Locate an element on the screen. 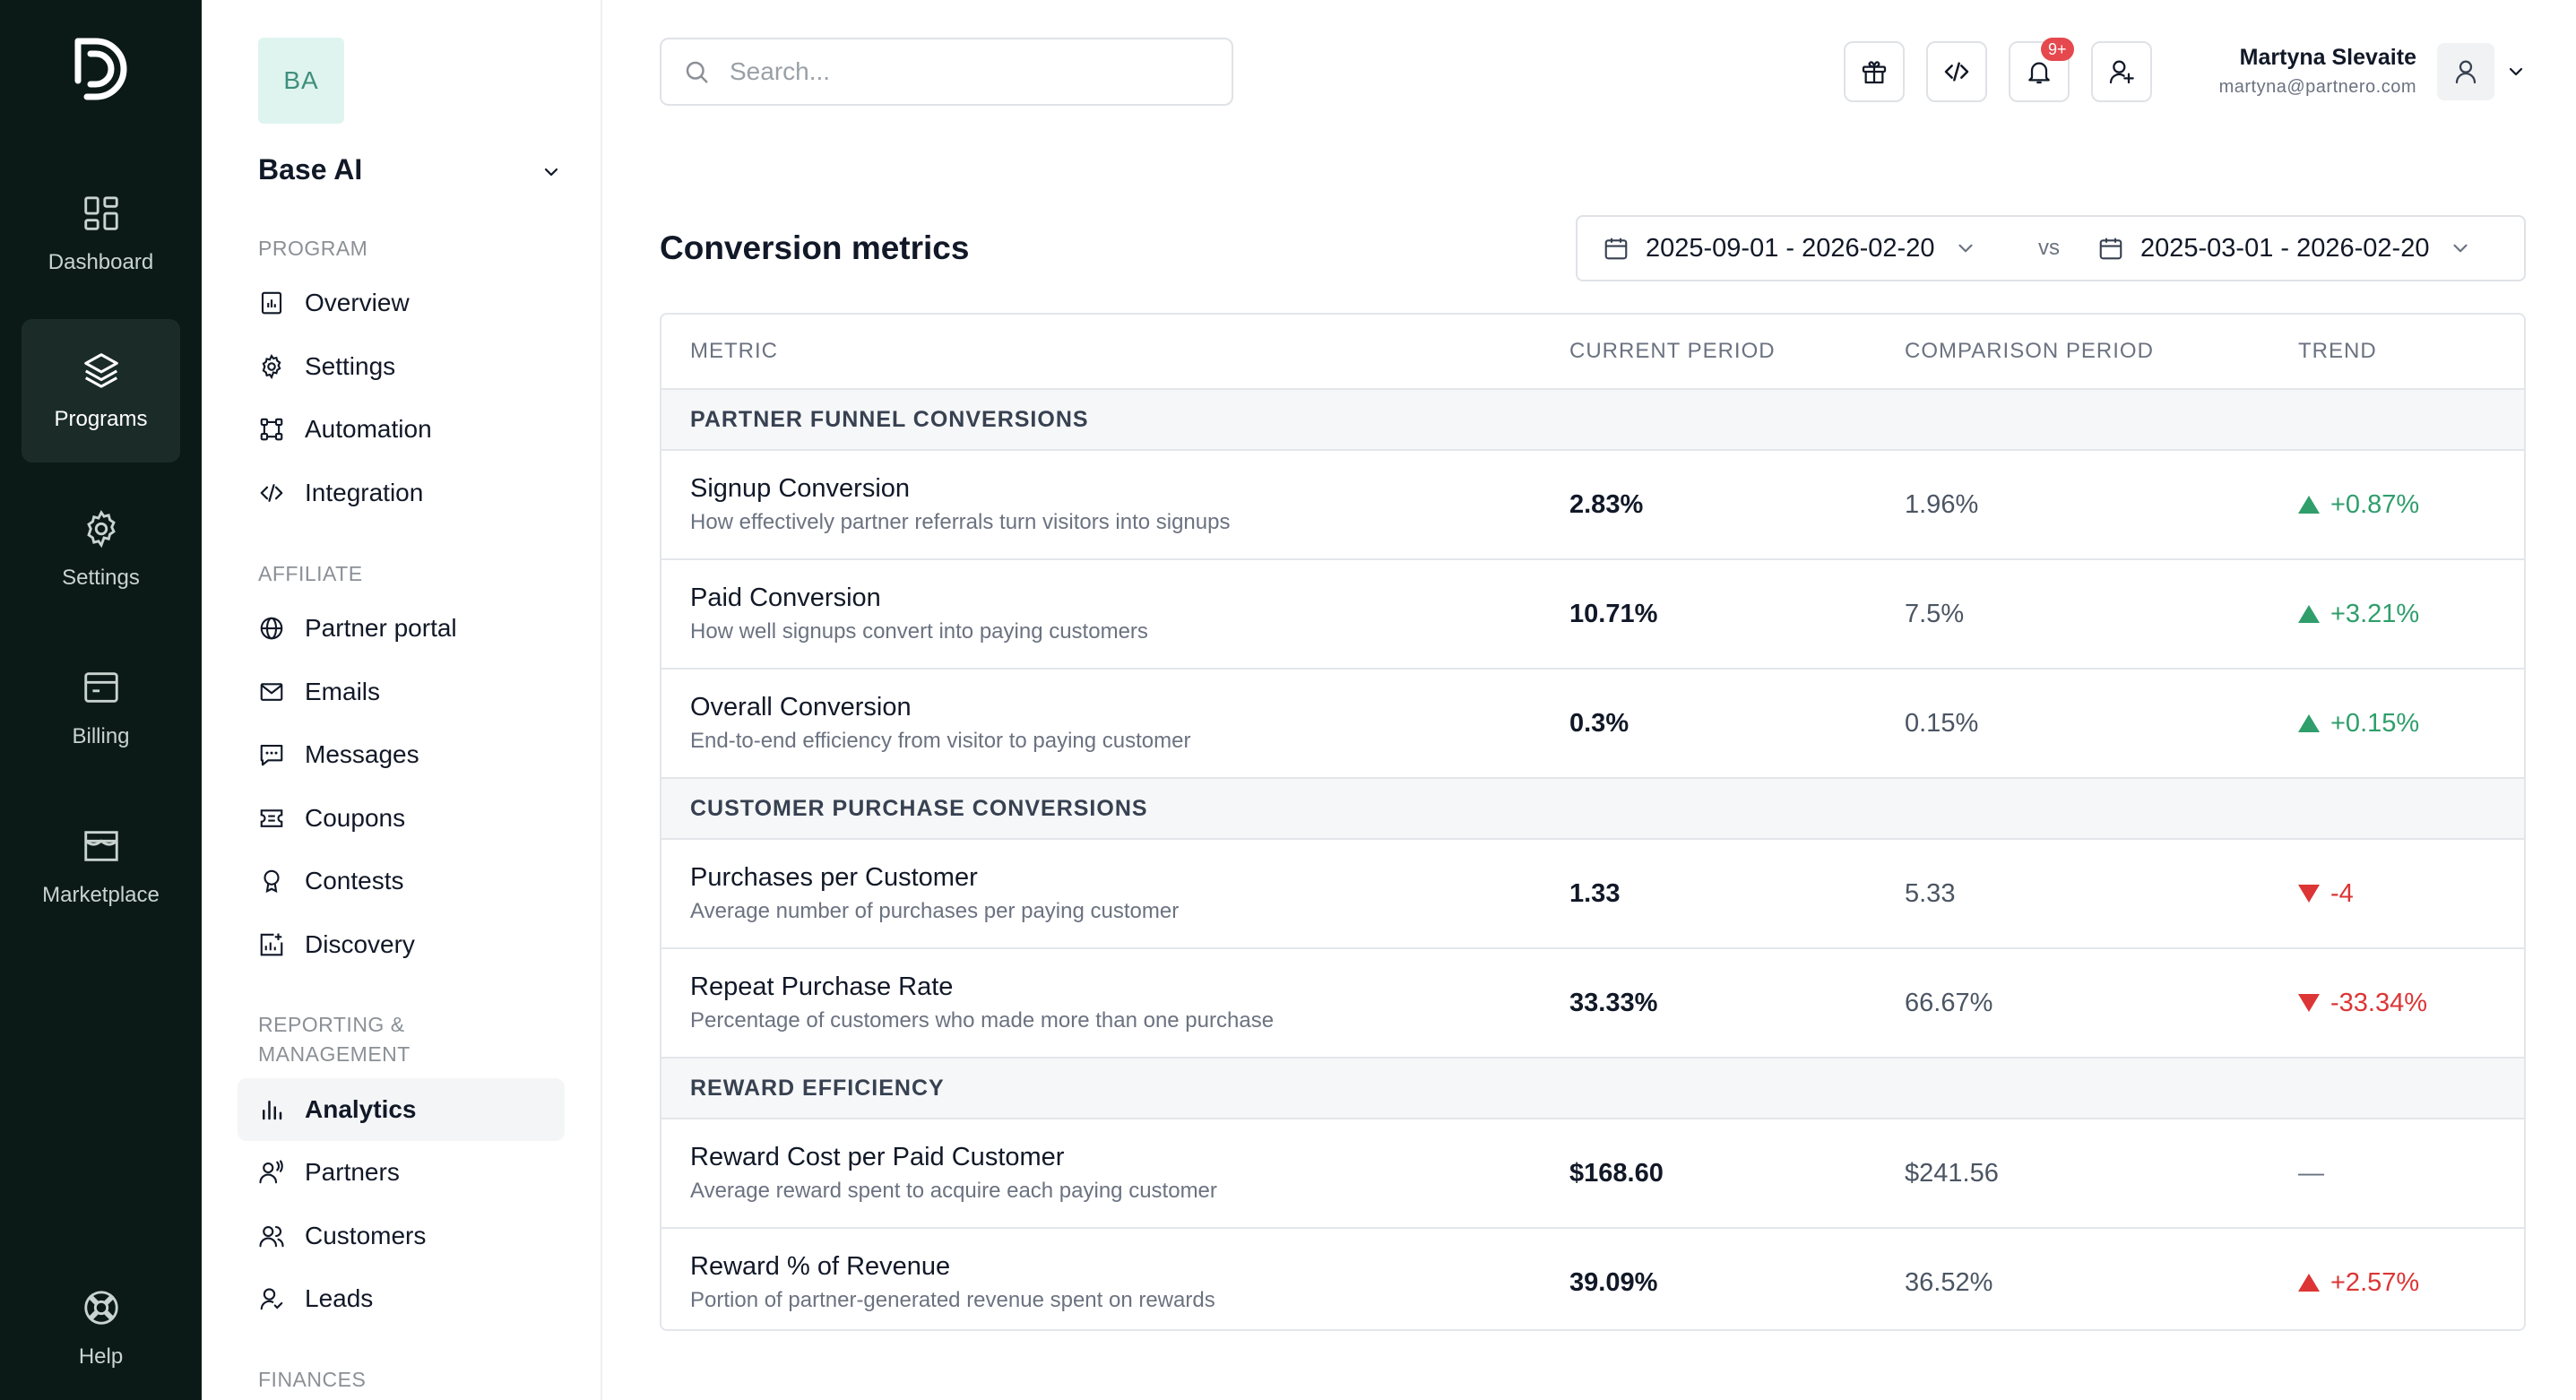 This screenshot has width=2576, height=1400. current-value: 39.09% is located at coordinates (1613, 1282).